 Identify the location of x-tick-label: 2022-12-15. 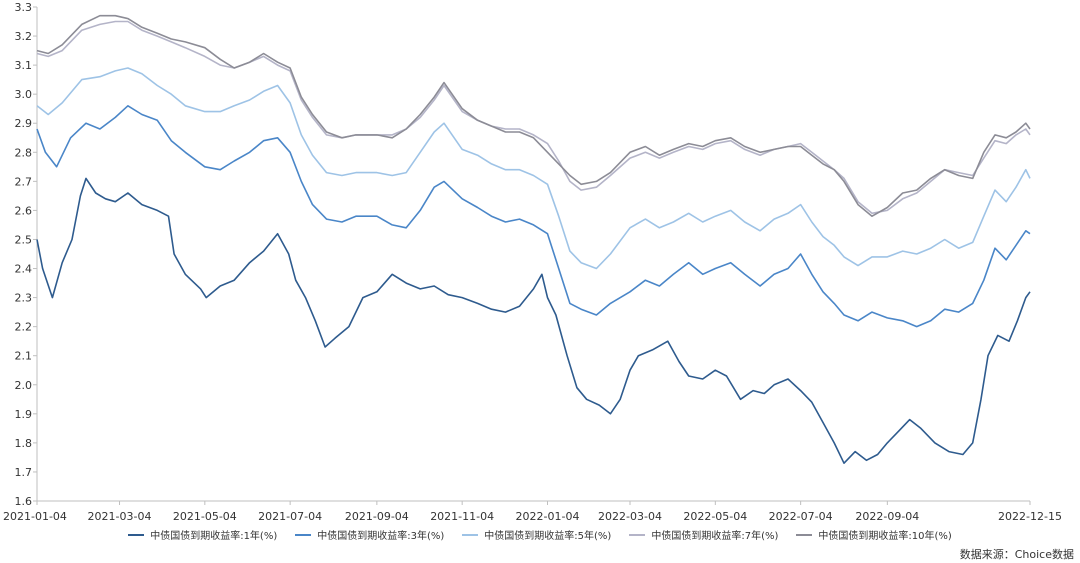
(1030, 516).